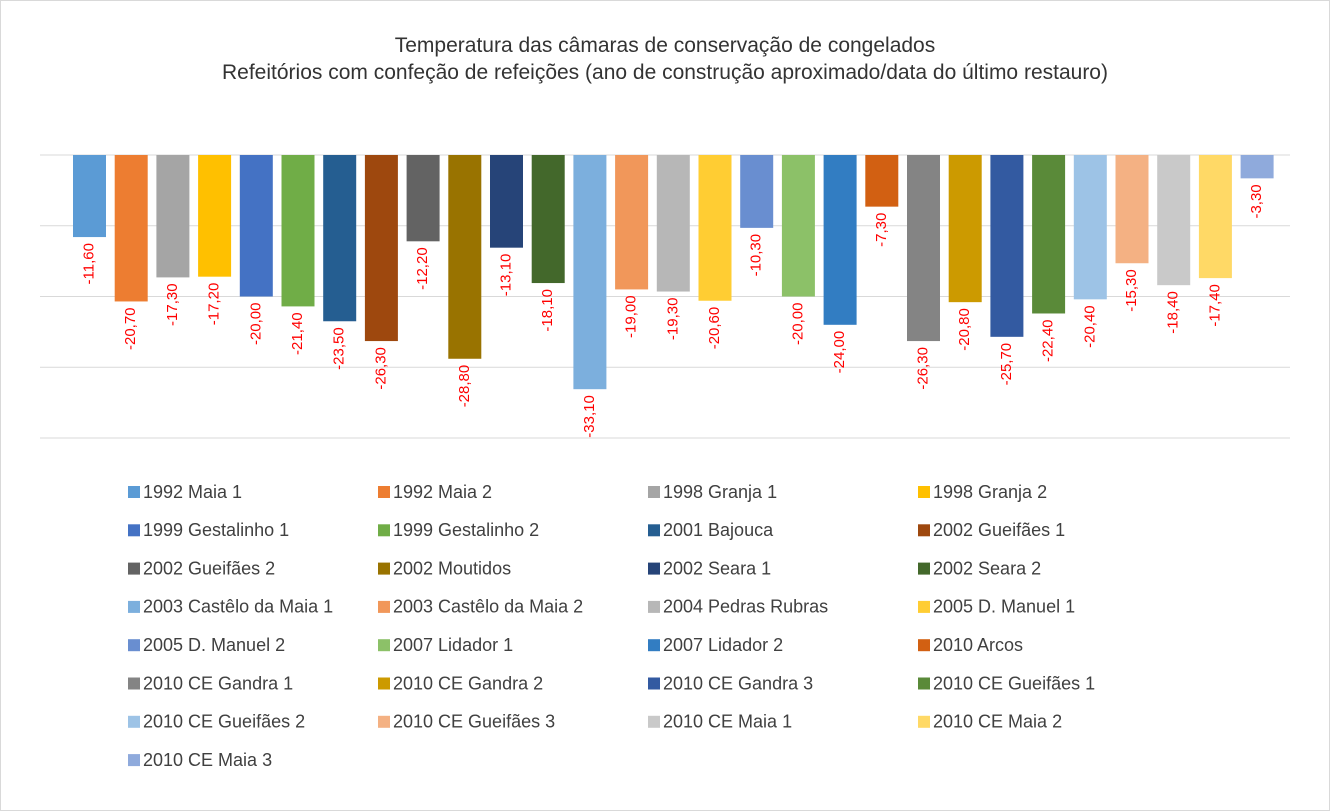  What do you see at coordinates (738, 683) in the screenshot?
I see `legend-label: 2010 CE Gandra 3` at bounding box center [738, 683].